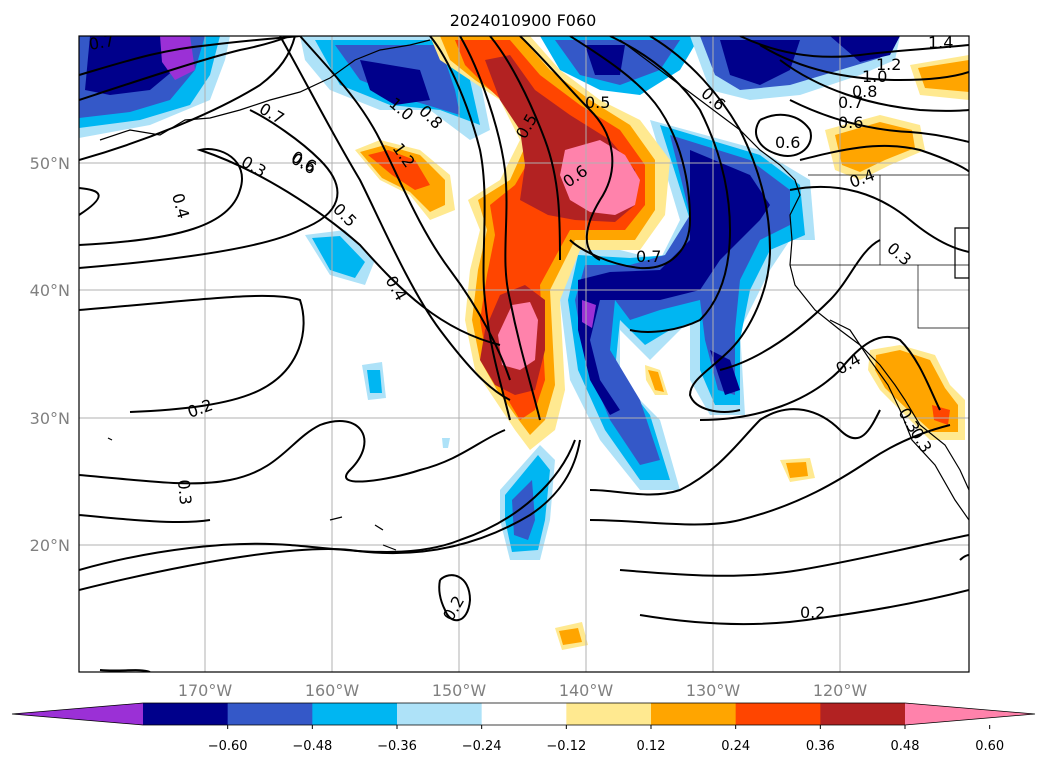 The width and height of the screenshot is (1047, 765). I want to click on latitude-labels: 50°N 40°N 30°N 20°N, so click(50, 354).